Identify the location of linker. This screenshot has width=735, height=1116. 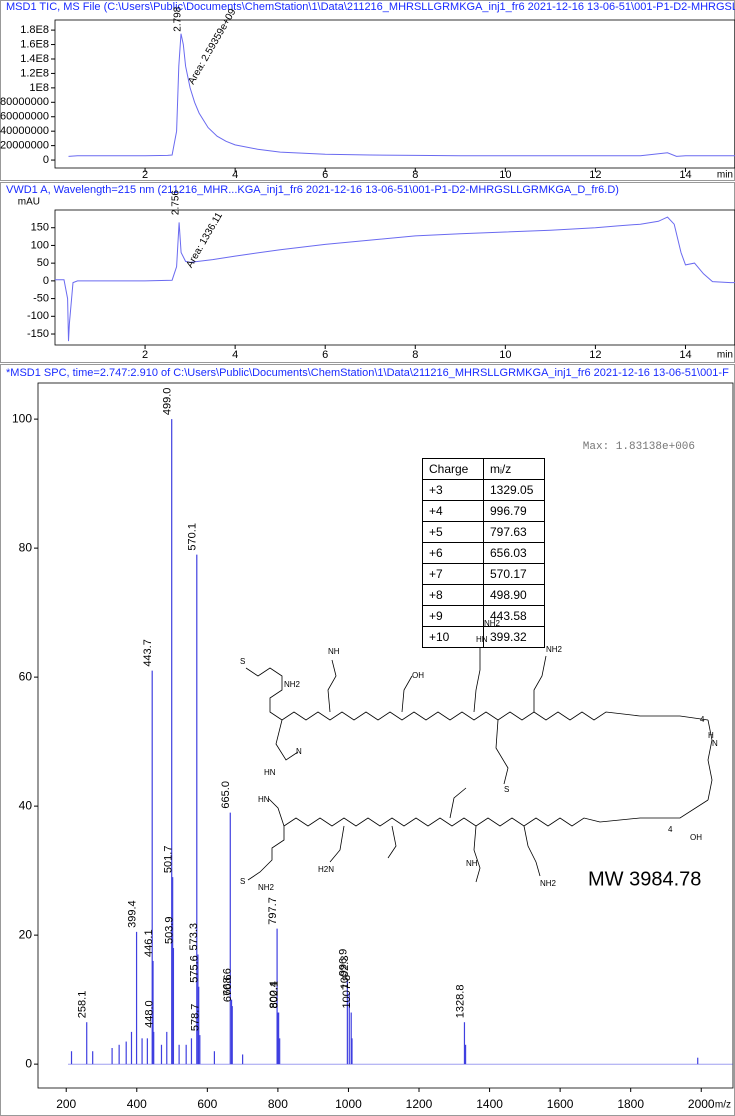
(710, 760).